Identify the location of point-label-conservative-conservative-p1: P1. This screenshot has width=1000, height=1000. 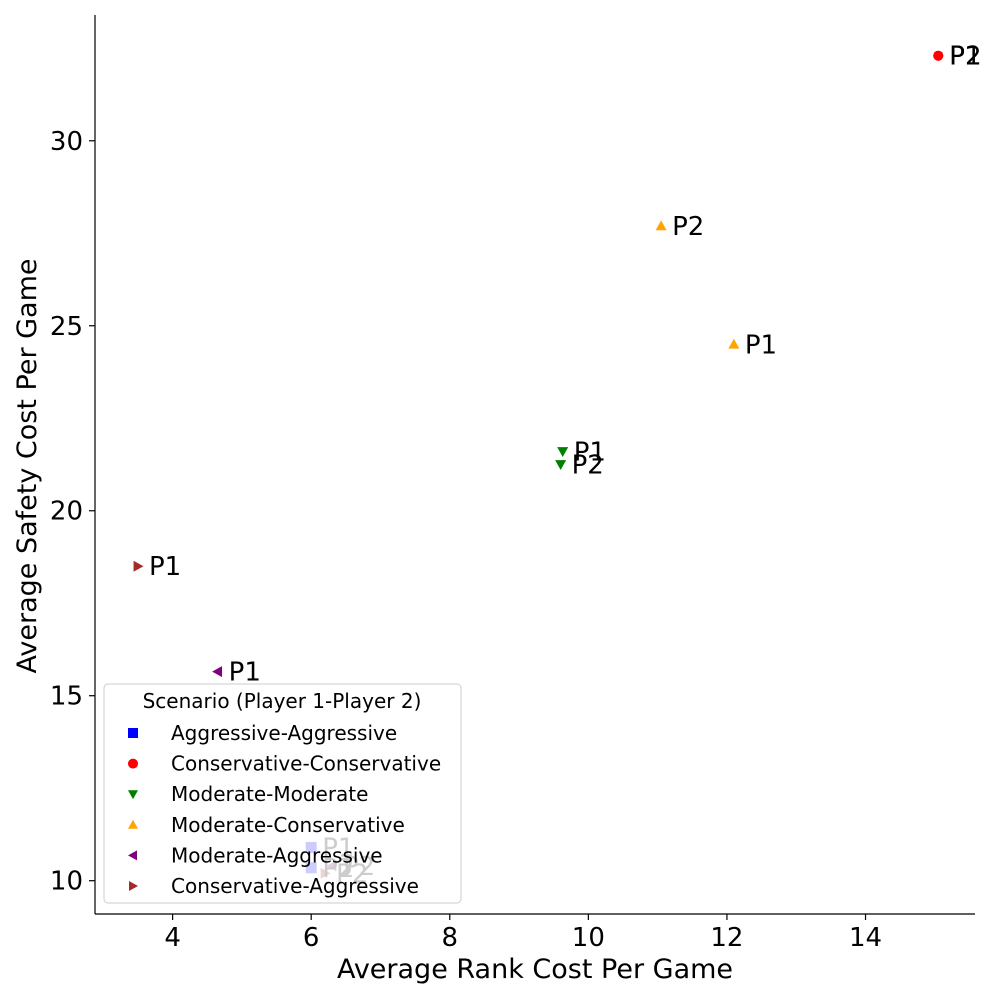
(965, 57).